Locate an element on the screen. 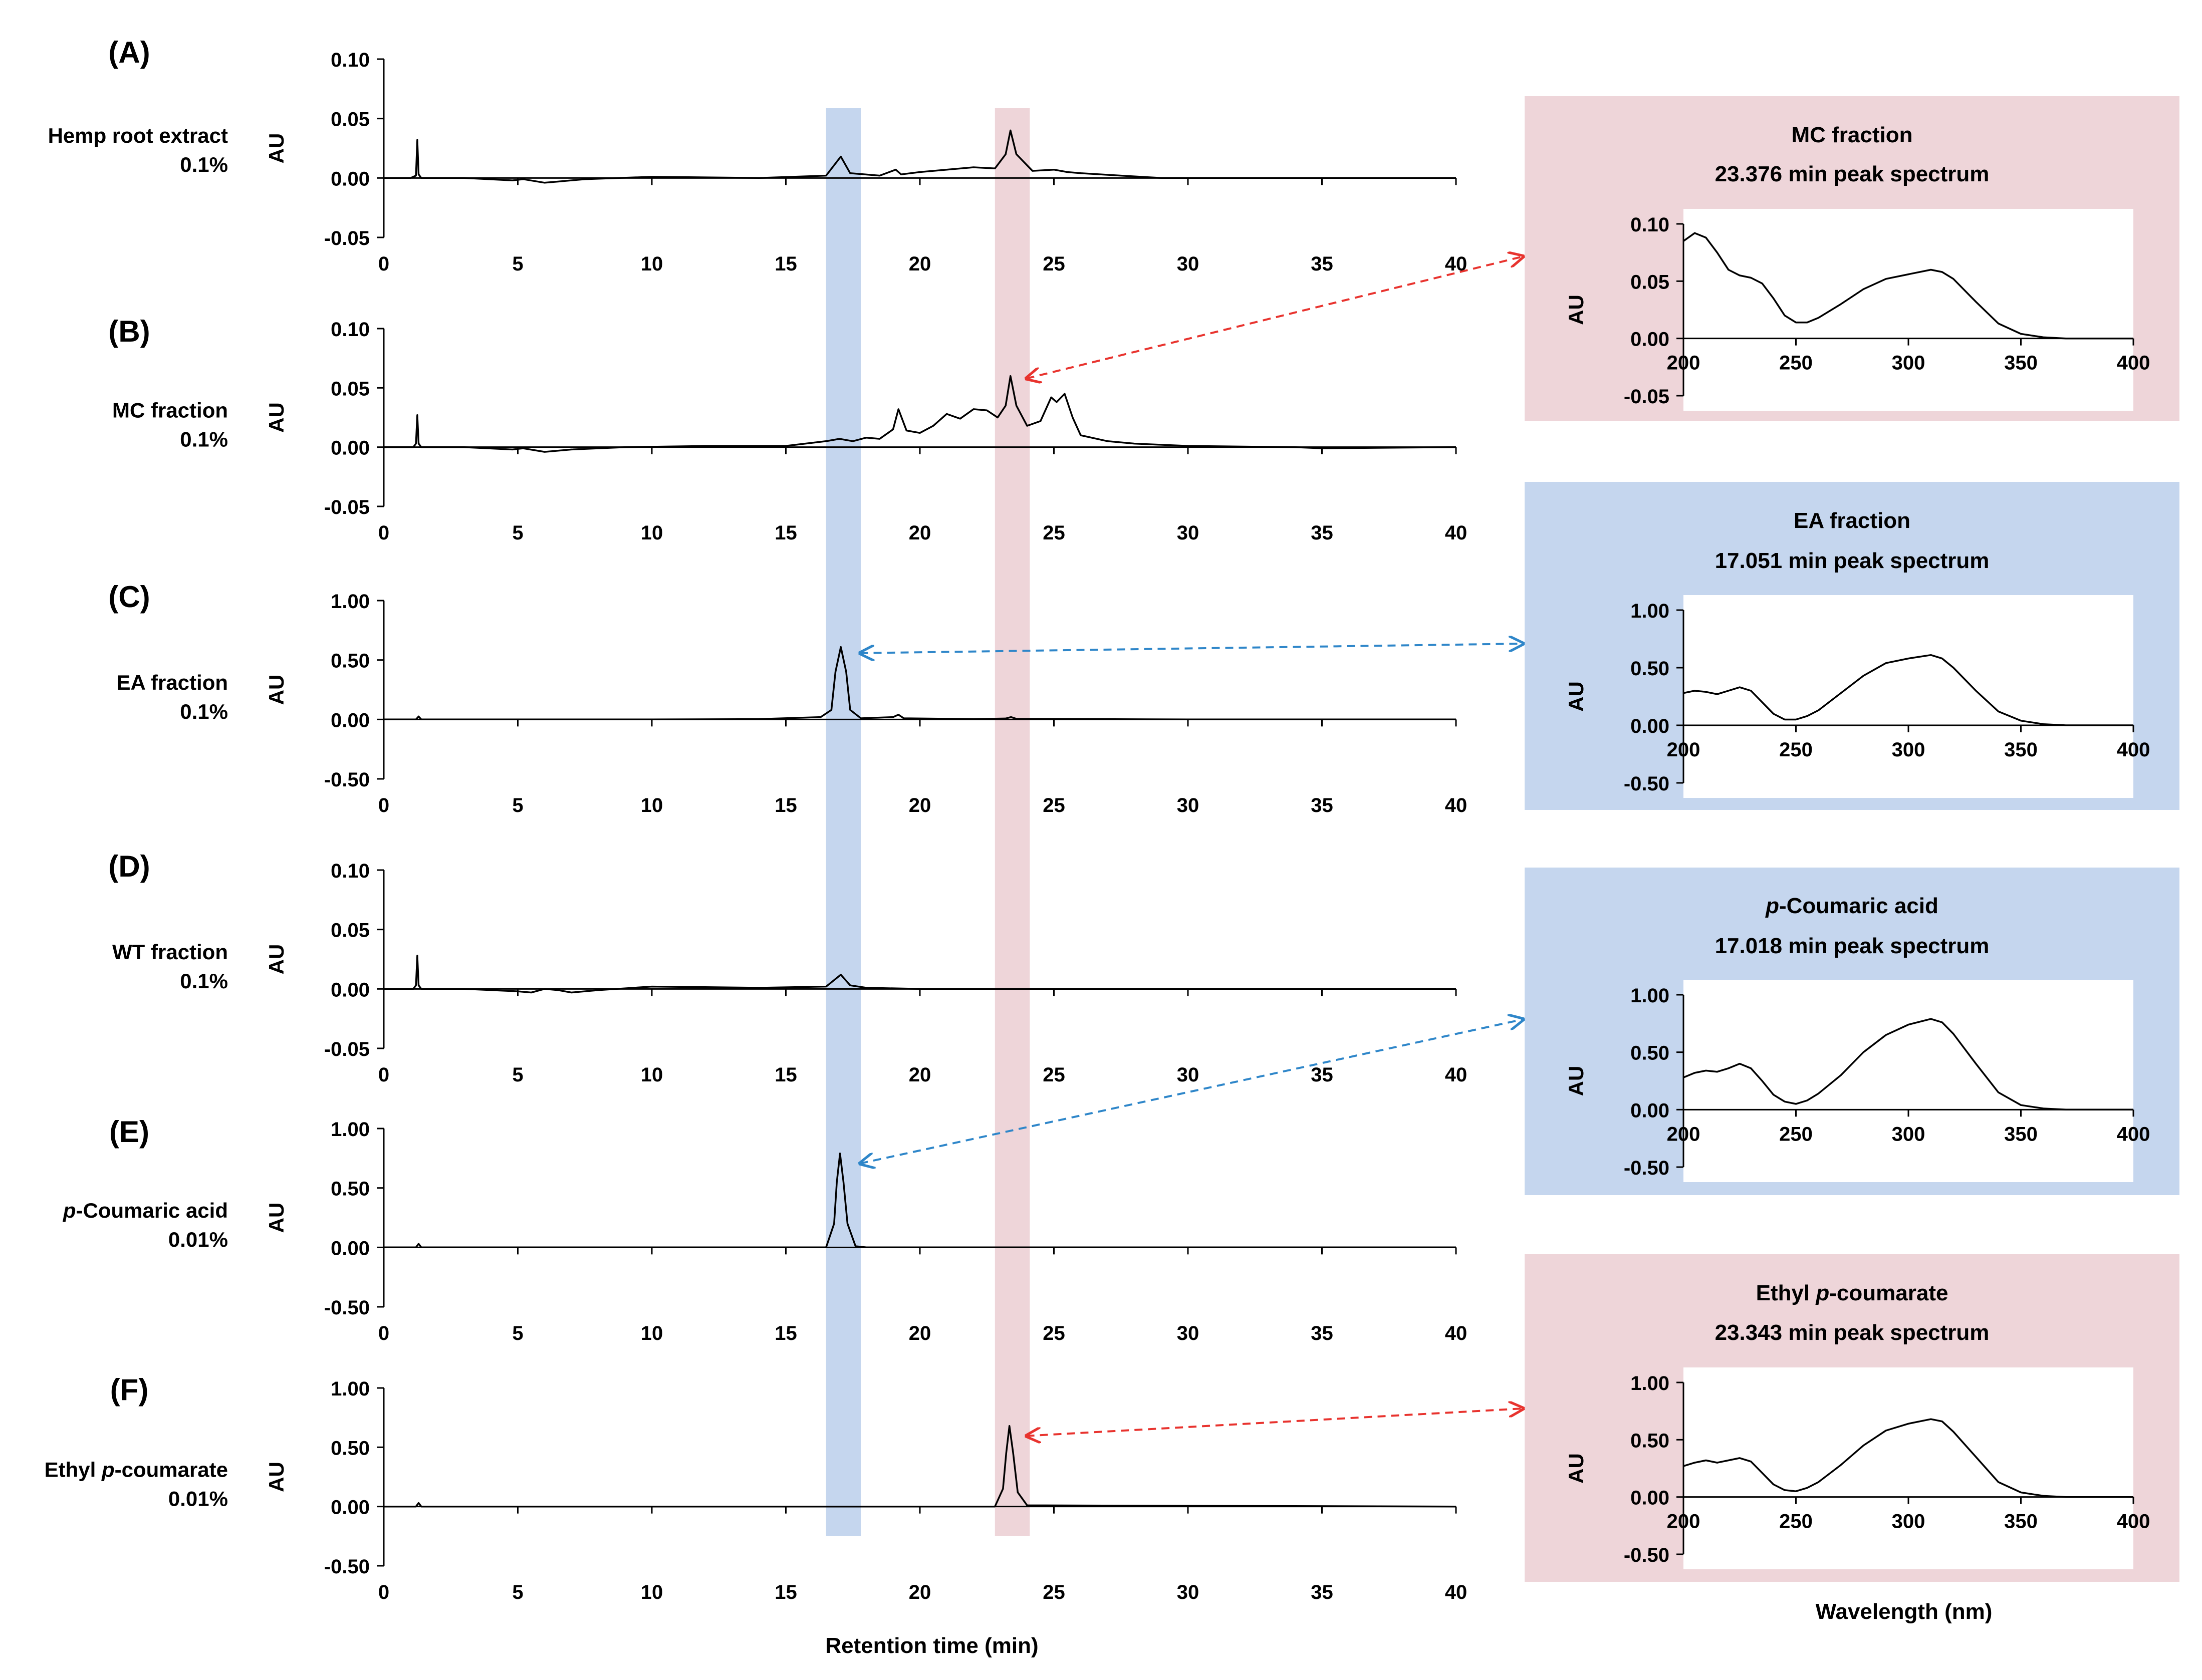 This screenshot has width=2202, height=1680. spectrum-panel: 0.10 0.05 0.00 -0.05 200 250 300 350 400 AU is located at coordinates (1857, 311).